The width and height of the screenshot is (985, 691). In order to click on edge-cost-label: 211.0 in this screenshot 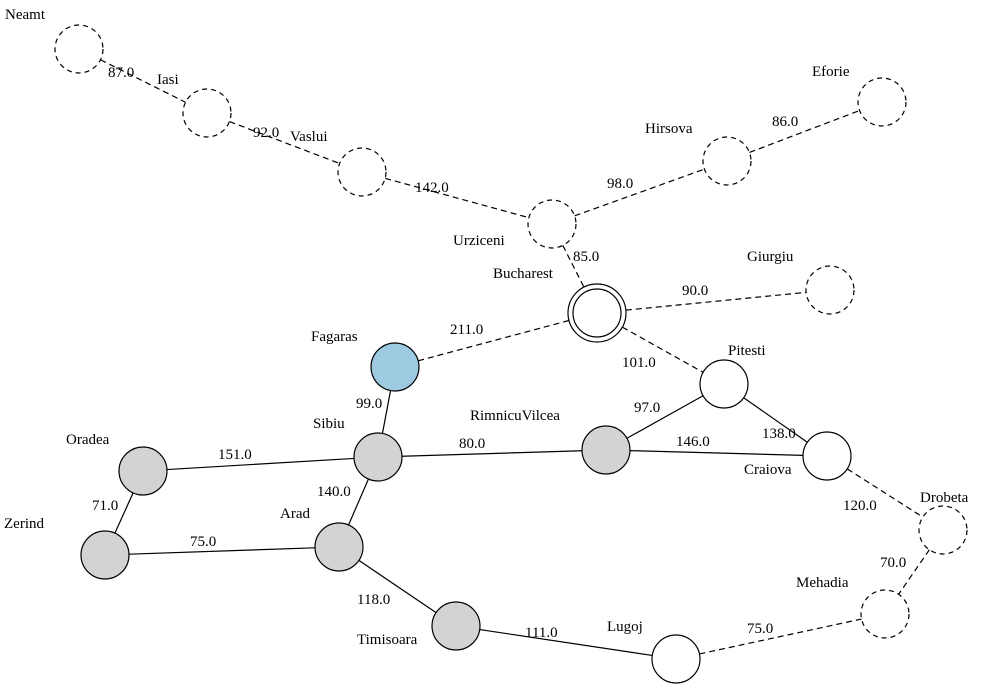, I will do `click(466, 330)`.